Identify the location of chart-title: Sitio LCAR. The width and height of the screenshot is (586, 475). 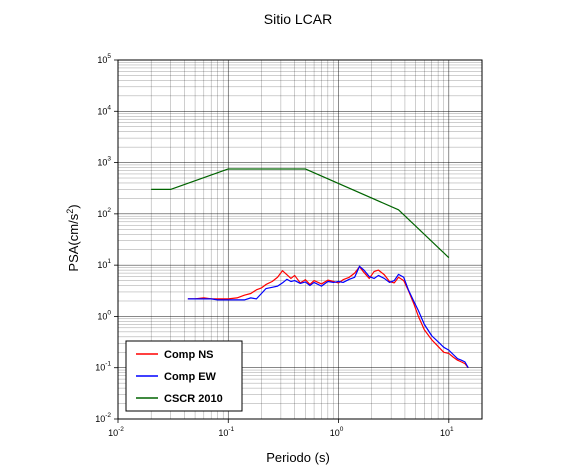
(298, 19).